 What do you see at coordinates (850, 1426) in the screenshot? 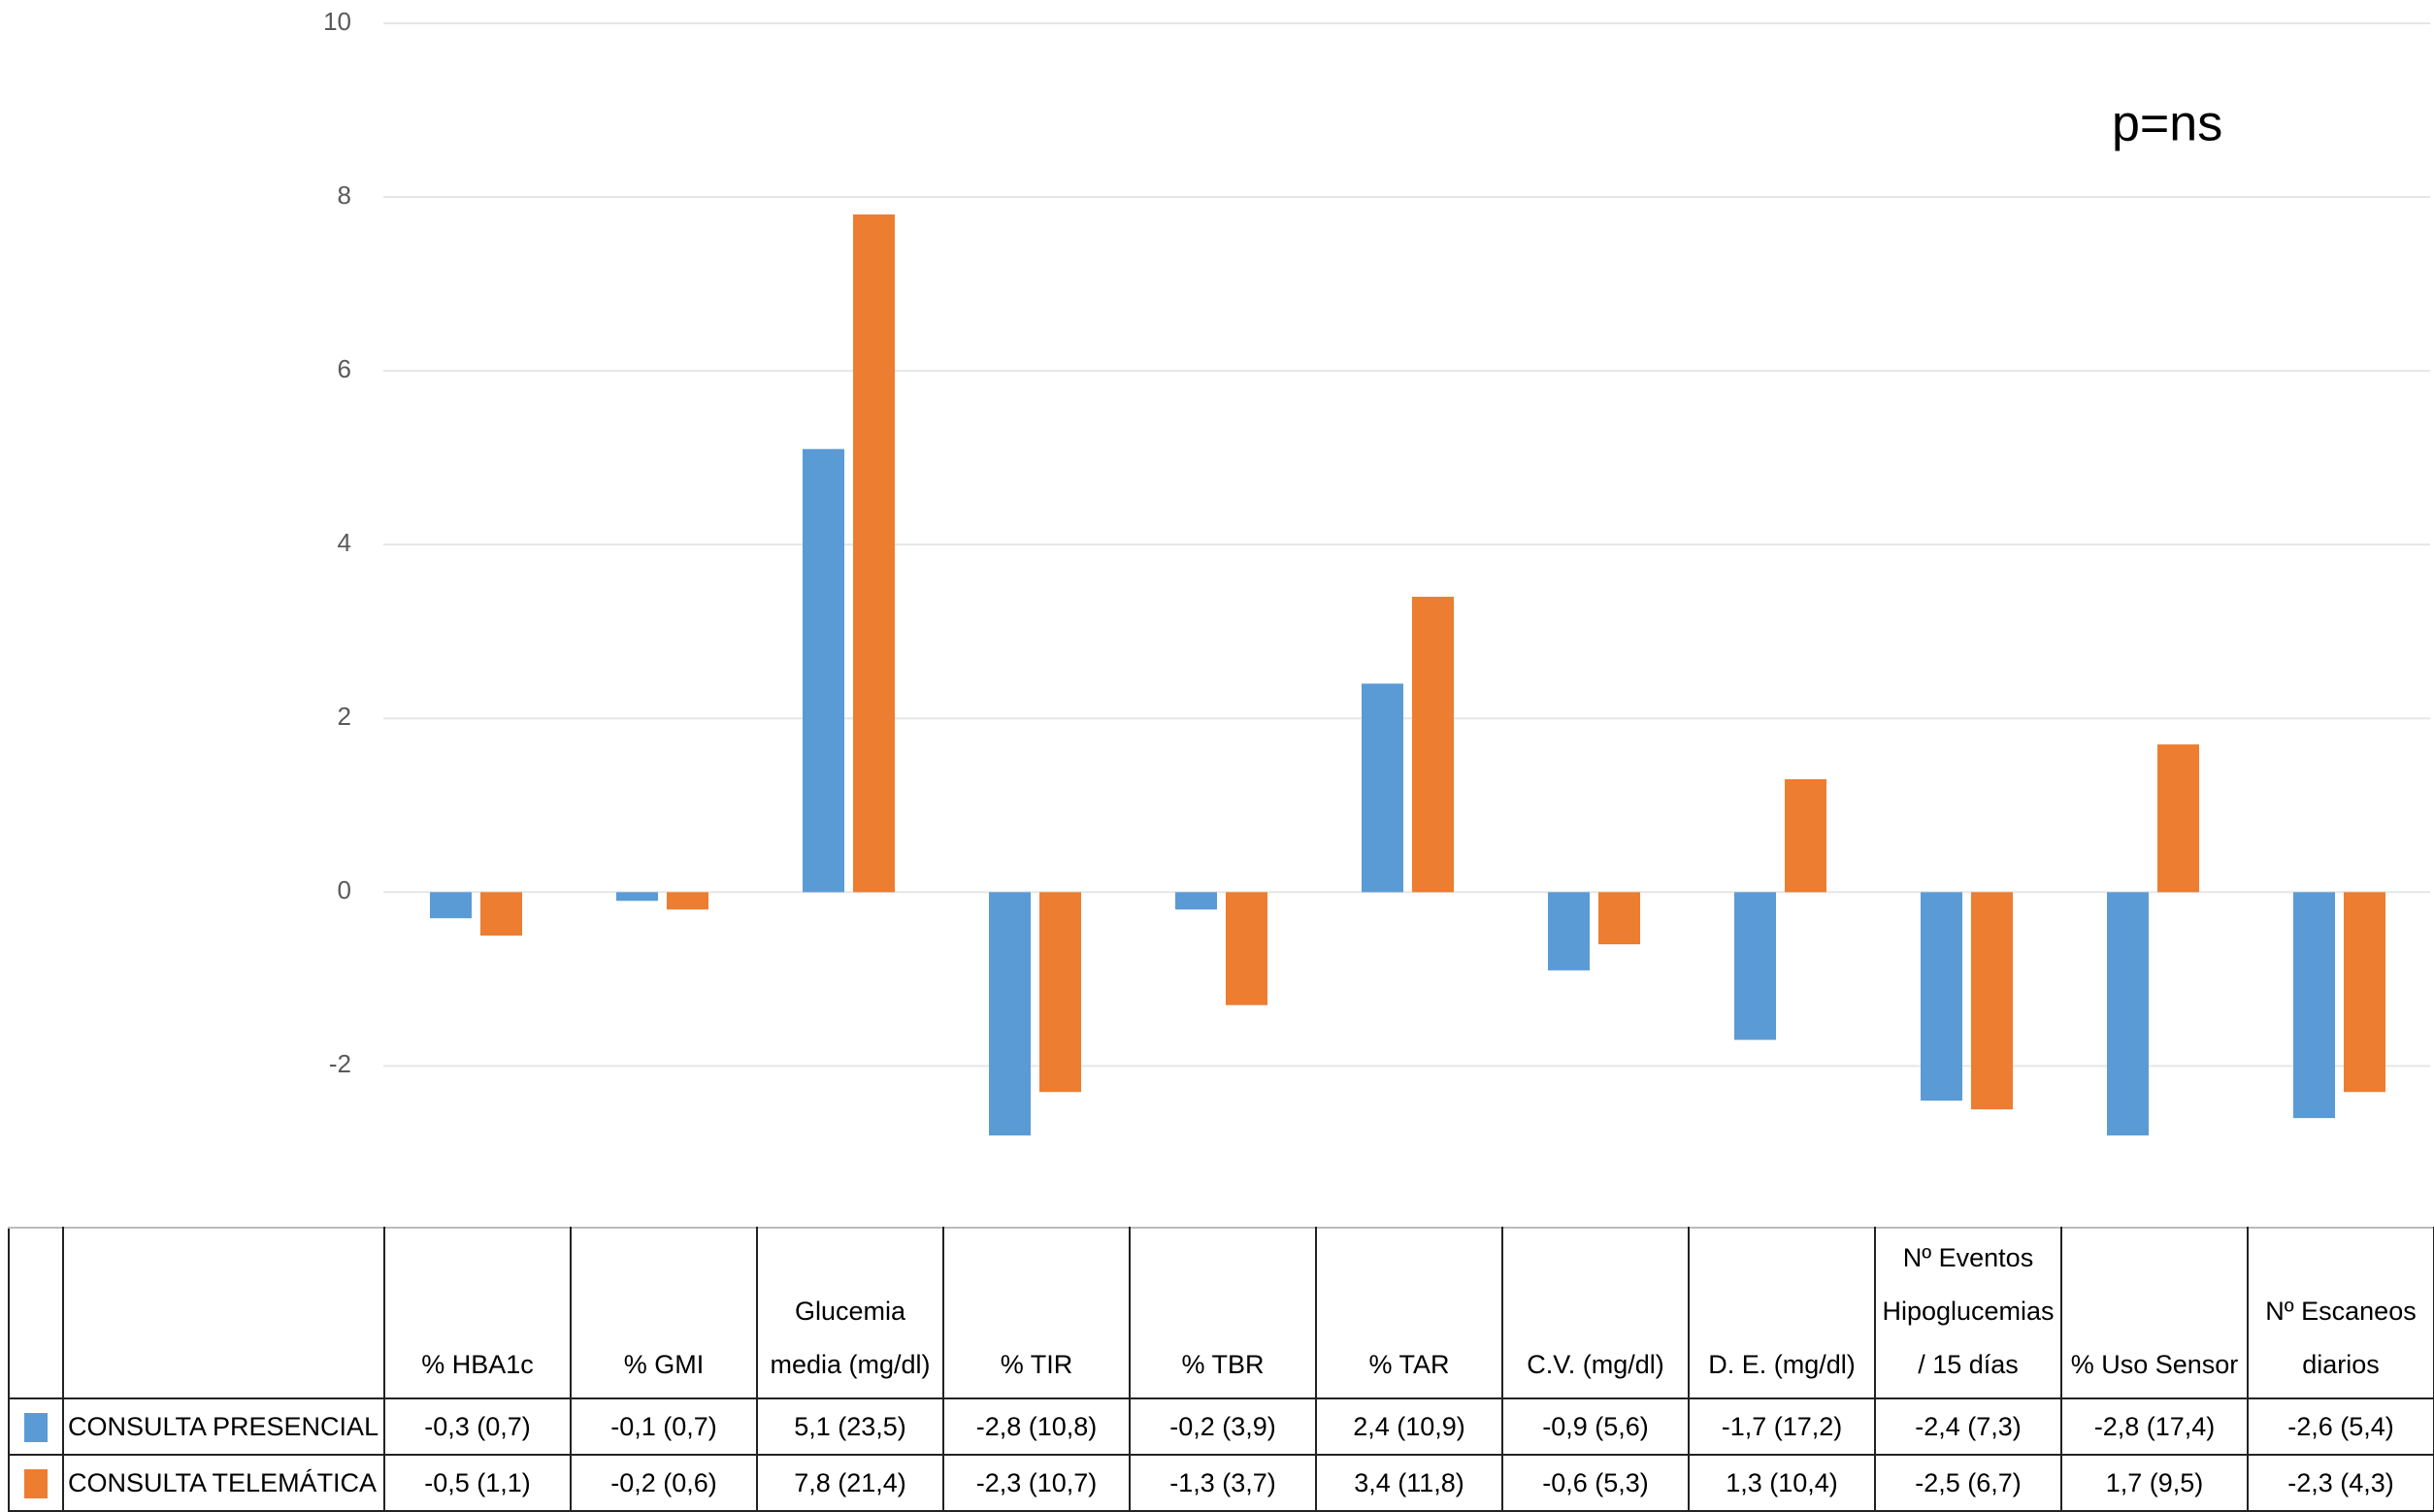
I see `value-label: 5,1 (23,5)` at bounding box center [850, 1426].